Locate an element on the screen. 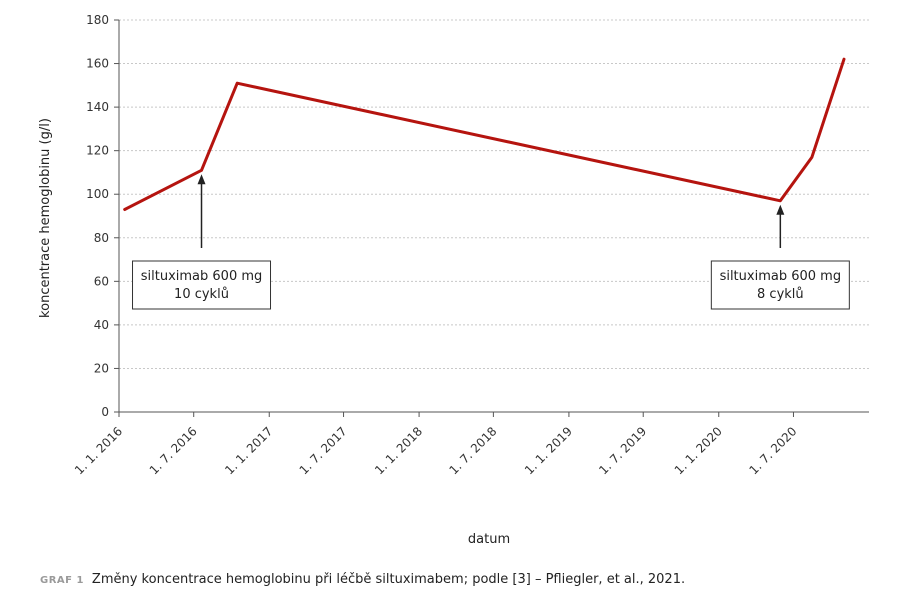 This screenshot has width=921, height=612. x-tick-label: 1. 1. 2017 is located at coordinates (248, 450).